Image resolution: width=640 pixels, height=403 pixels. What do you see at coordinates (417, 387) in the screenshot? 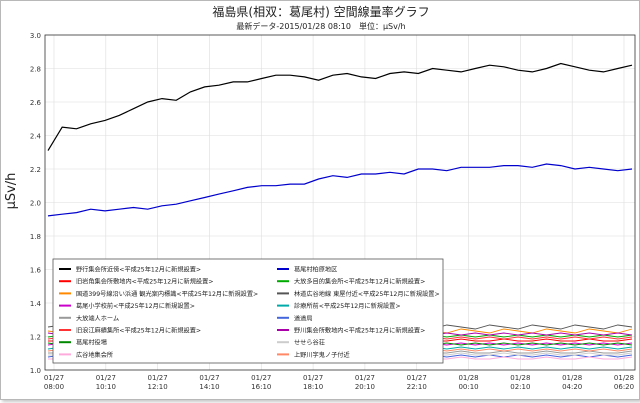
I see `x-tick-time: 22:10` at bounding box center [417, 387].